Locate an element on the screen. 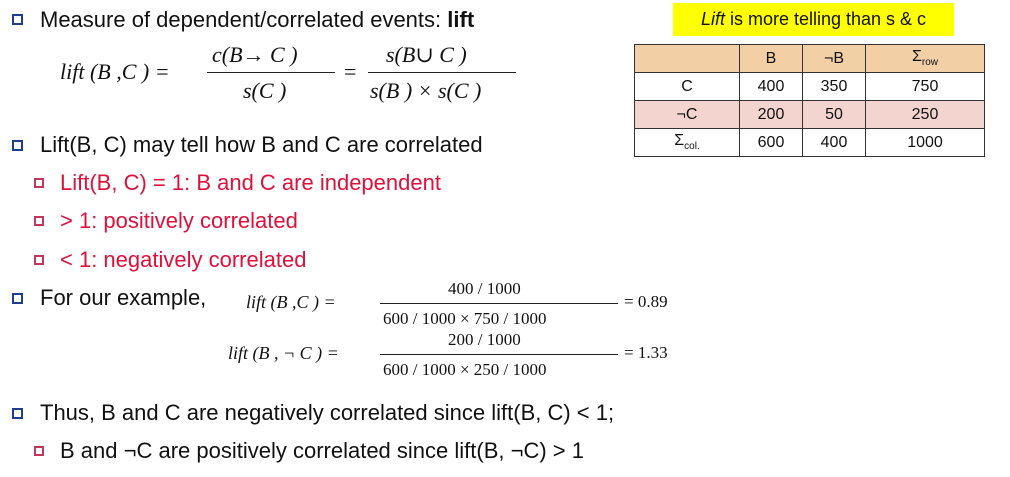 Image resolution: width=1010 pixels, height=477 pixels. table-row: C 400 350 750 is located at coordinates (809, 86).